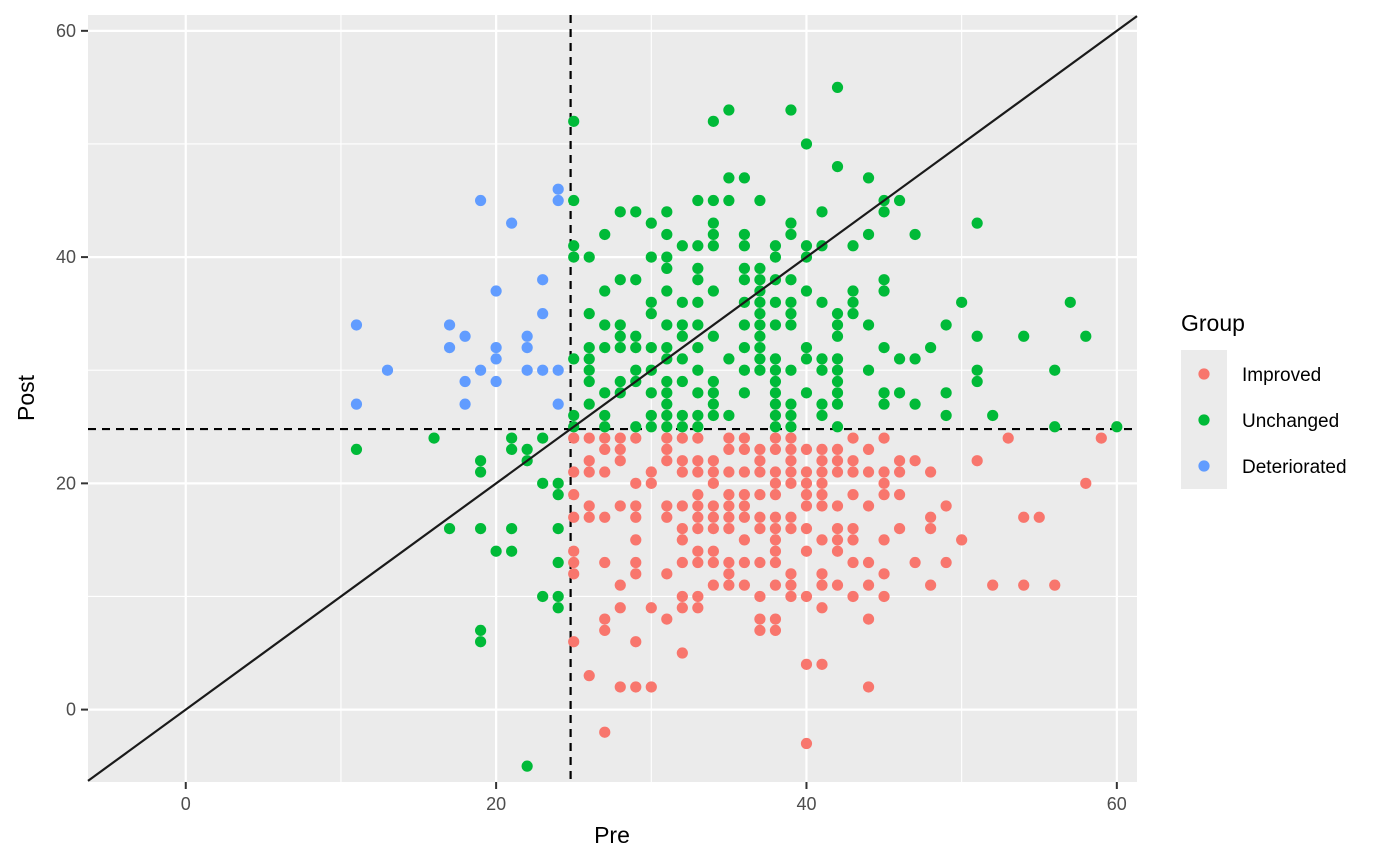  What do you see at coordinates (26, 397) in the screenshot?
I see `y-axis-title: Post` at bounding box center [26, 397].